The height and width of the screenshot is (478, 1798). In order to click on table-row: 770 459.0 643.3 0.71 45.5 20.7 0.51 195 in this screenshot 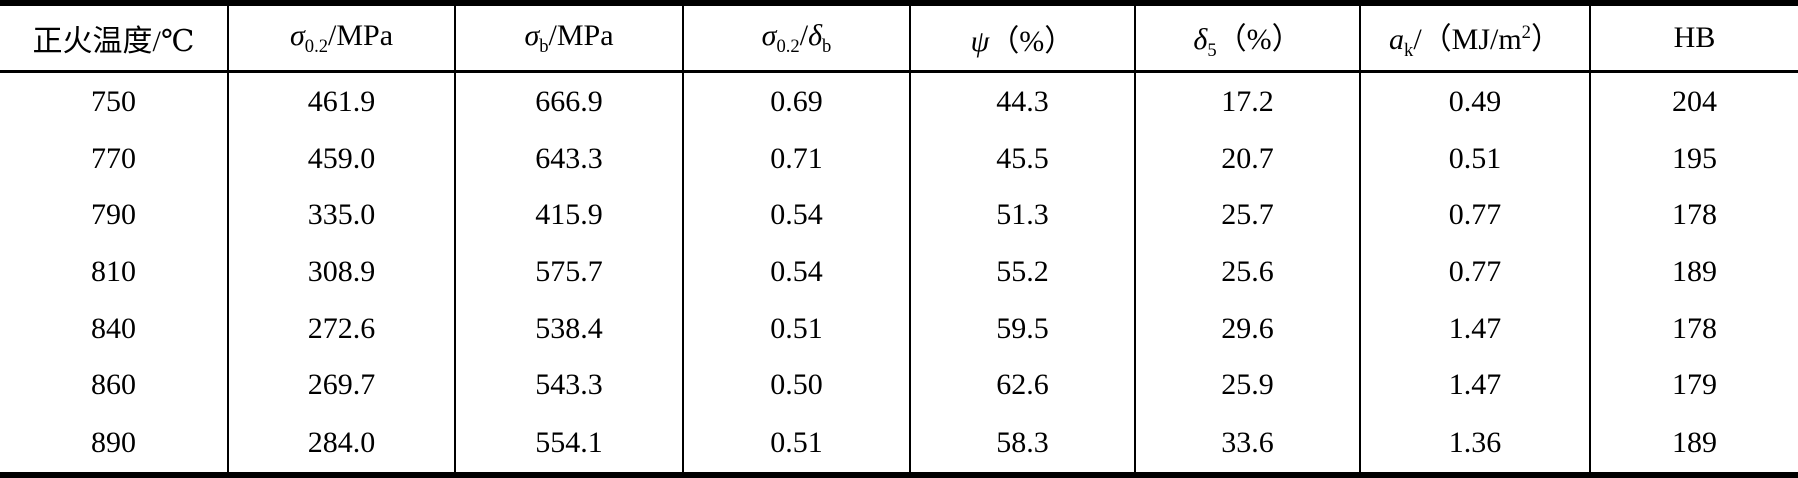, I will do `click(899, 159)`.